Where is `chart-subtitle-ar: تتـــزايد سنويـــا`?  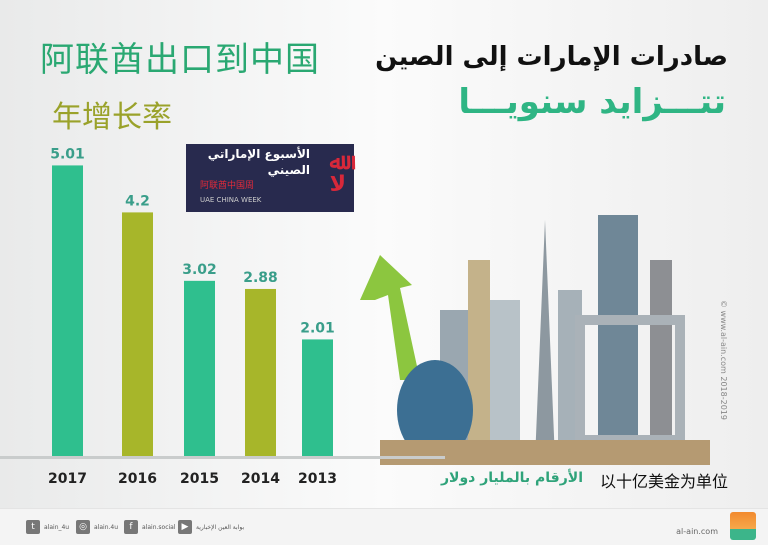 chart-subtitle-ar: تتـــزايد سنويـــا is located at coordinates (592, 102).